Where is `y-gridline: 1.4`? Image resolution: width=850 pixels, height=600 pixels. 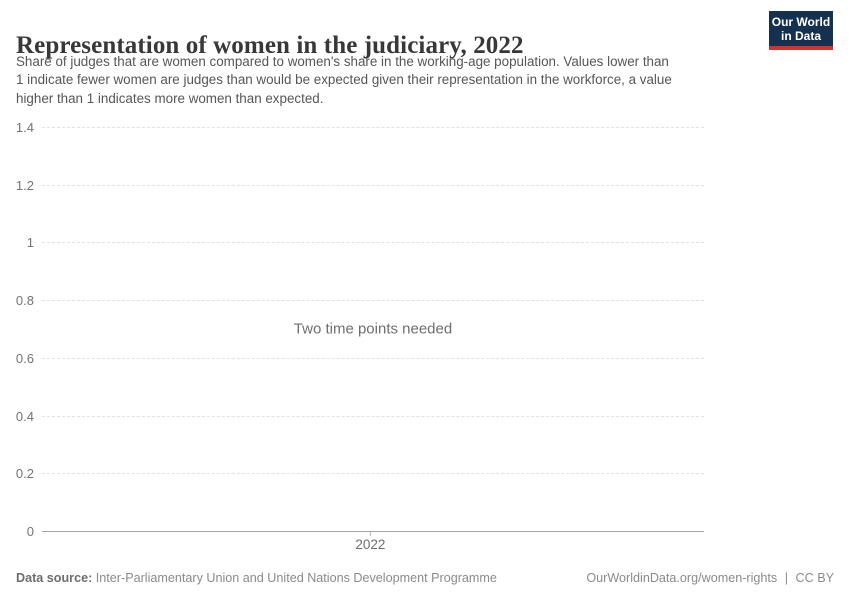
y-gridline: 1.4 is located at coordinates (360, 127).